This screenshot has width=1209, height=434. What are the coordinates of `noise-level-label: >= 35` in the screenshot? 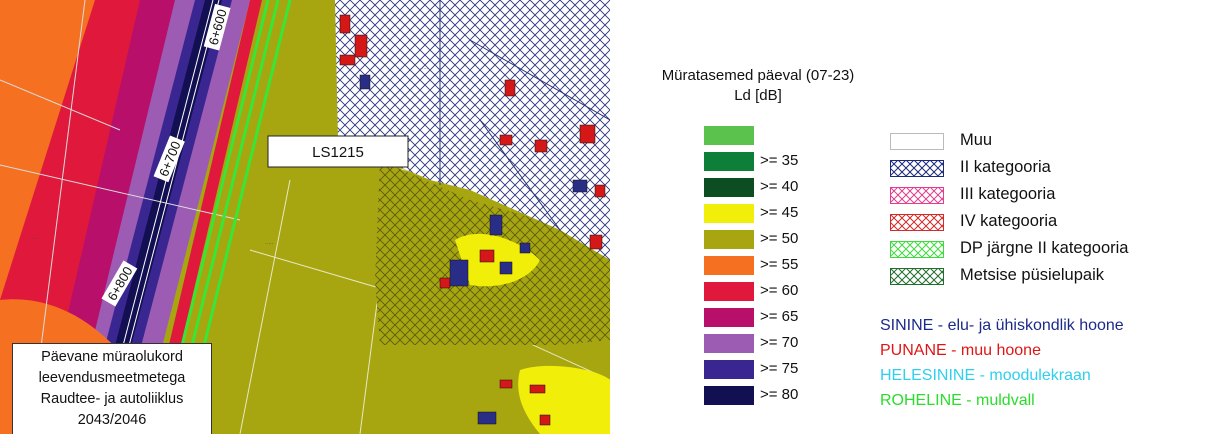 It's located at (779, 160).